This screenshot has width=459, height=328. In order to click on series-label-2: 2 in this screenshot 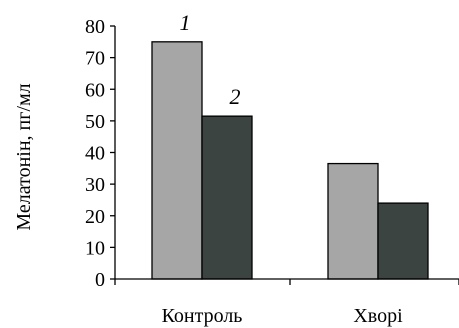, I will do `click(235, 96)`.